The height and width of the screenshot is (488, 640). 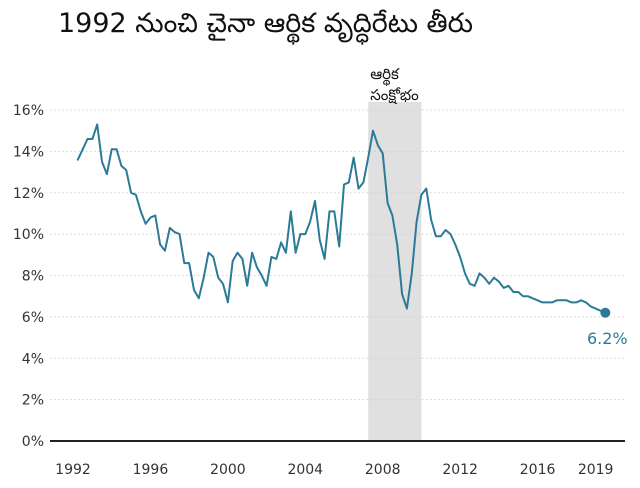 What do you see at coordinates (266, 23) in the screenshot?
I see `chart-title: 1992 నుంచి చైనా ఆర్థిక వృద్ధిరేటు తీరు` at bounding box center [266, 23].